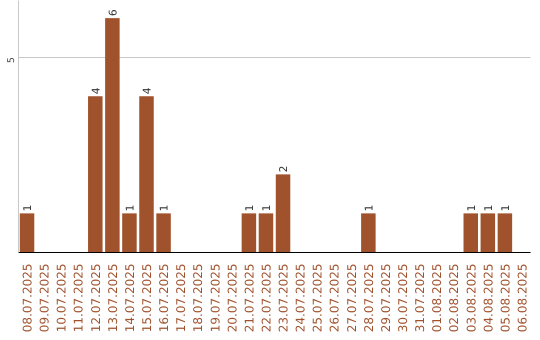 Image resolution: width=540 pixels, height=340 pixels. I want to click on x-tick-label: 25.07.2025, so click(317, 297).